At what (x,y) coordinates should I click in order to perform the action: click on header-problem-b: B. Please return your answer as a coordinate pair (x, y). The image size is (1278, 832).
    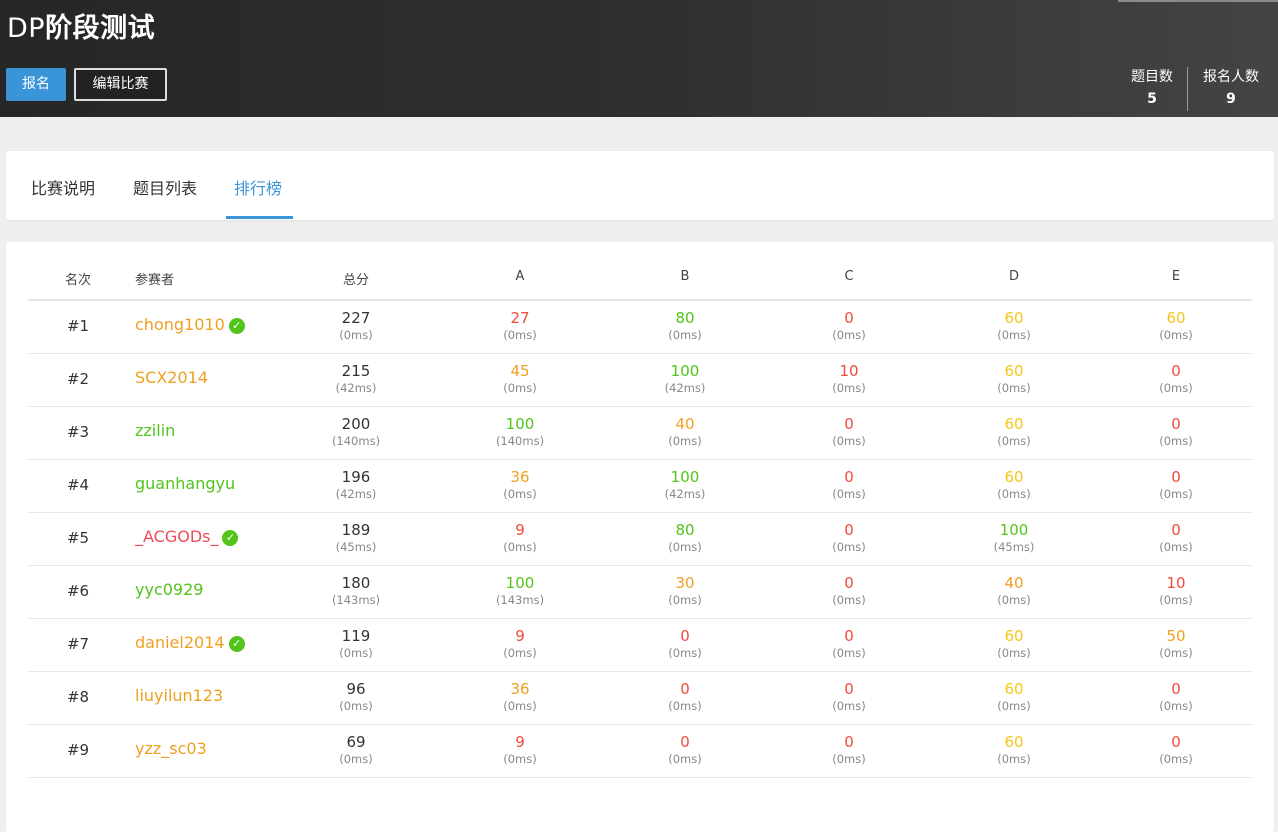
    Looking at the image, I should click on (685, 276).